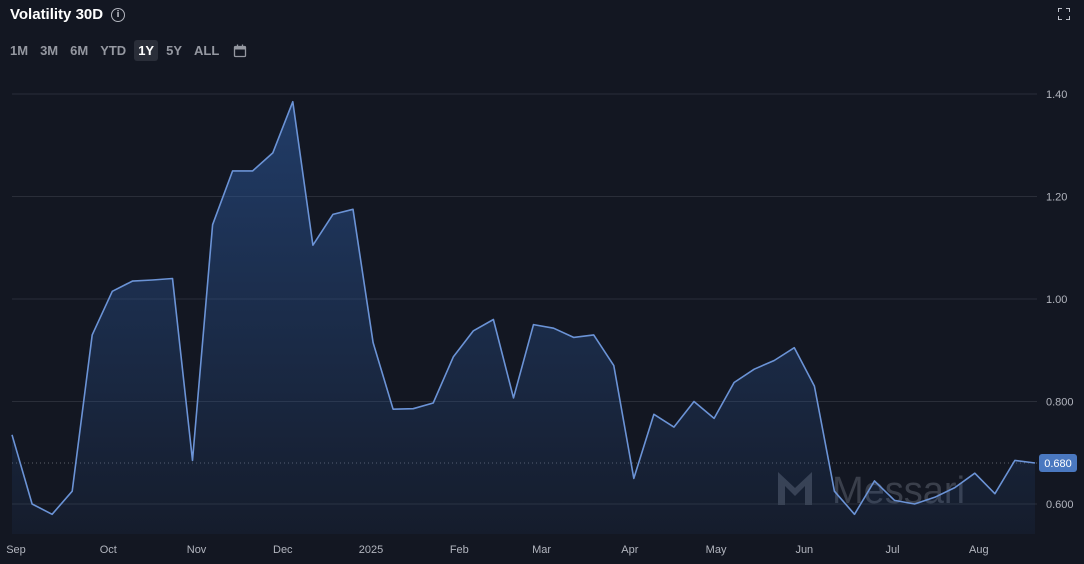 The width and height of the screenshot is (1084, 564). What do you see at coordinates (541, 550) in the screenshot?
I see `x-tick-label: Mar` at bounding box center [541, 550].